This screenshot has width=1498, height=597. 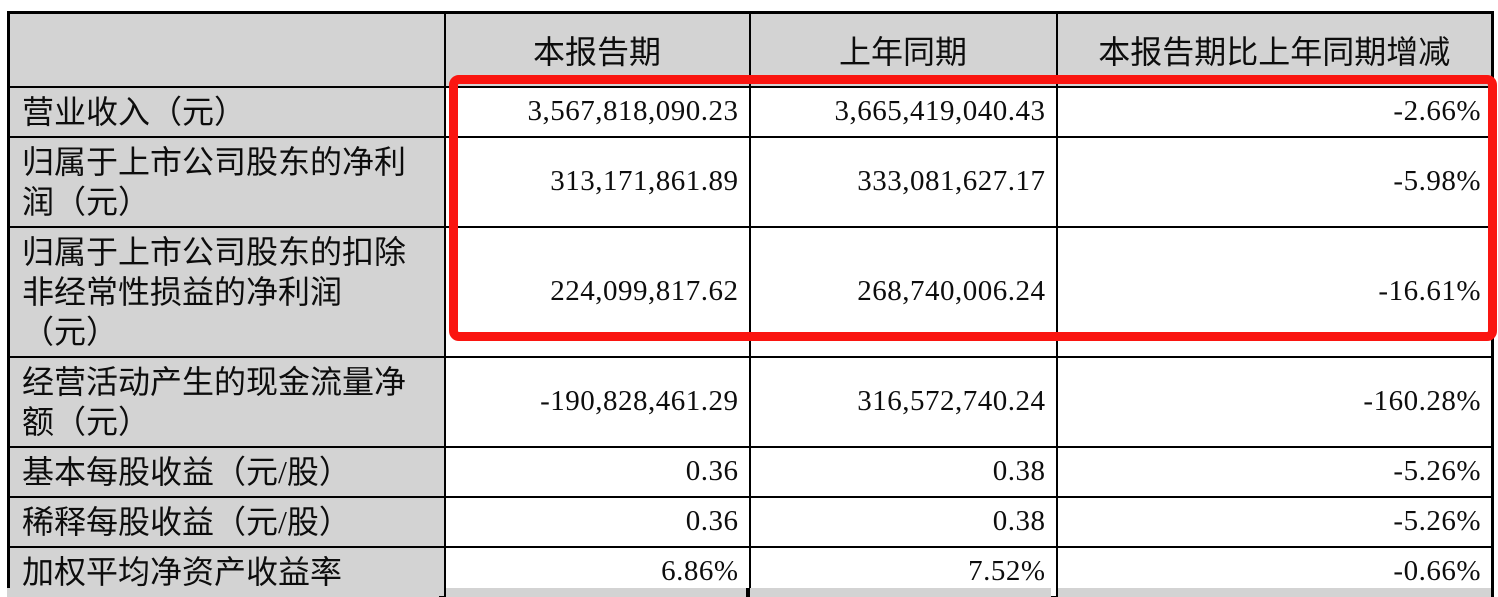 What do you see at coordinates (226, 521) in the screenshot?
I see `row-label-cell: 稀释每股收益（元/股）` at bounding box center [226, 521].